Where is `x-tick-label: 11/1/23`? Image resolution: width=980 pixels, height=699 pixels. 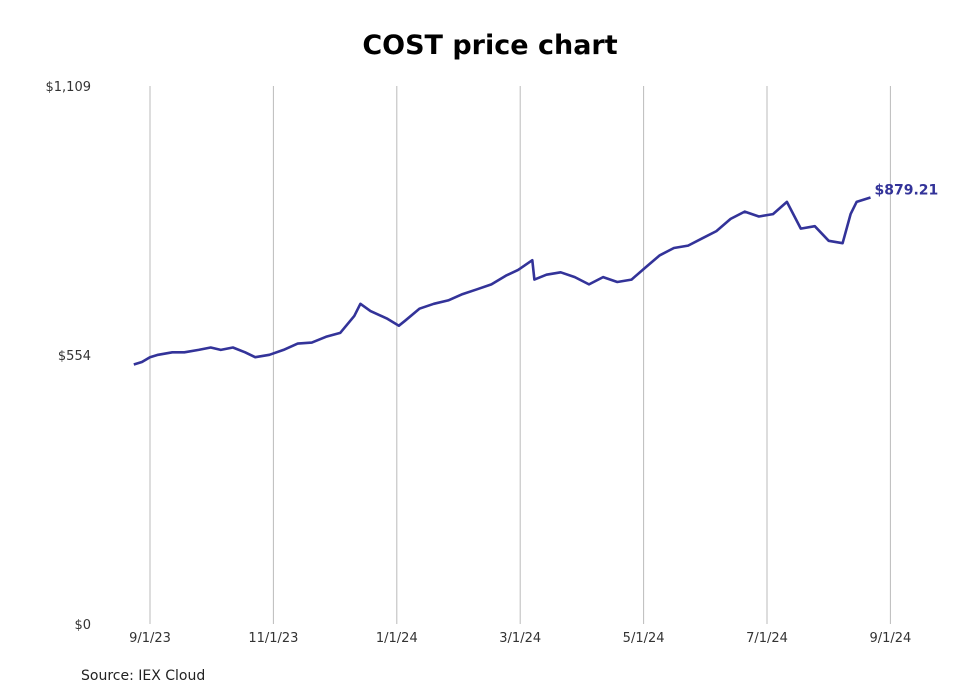 x-tick-label: 11/1/23 is located at coordinates (273, 638).